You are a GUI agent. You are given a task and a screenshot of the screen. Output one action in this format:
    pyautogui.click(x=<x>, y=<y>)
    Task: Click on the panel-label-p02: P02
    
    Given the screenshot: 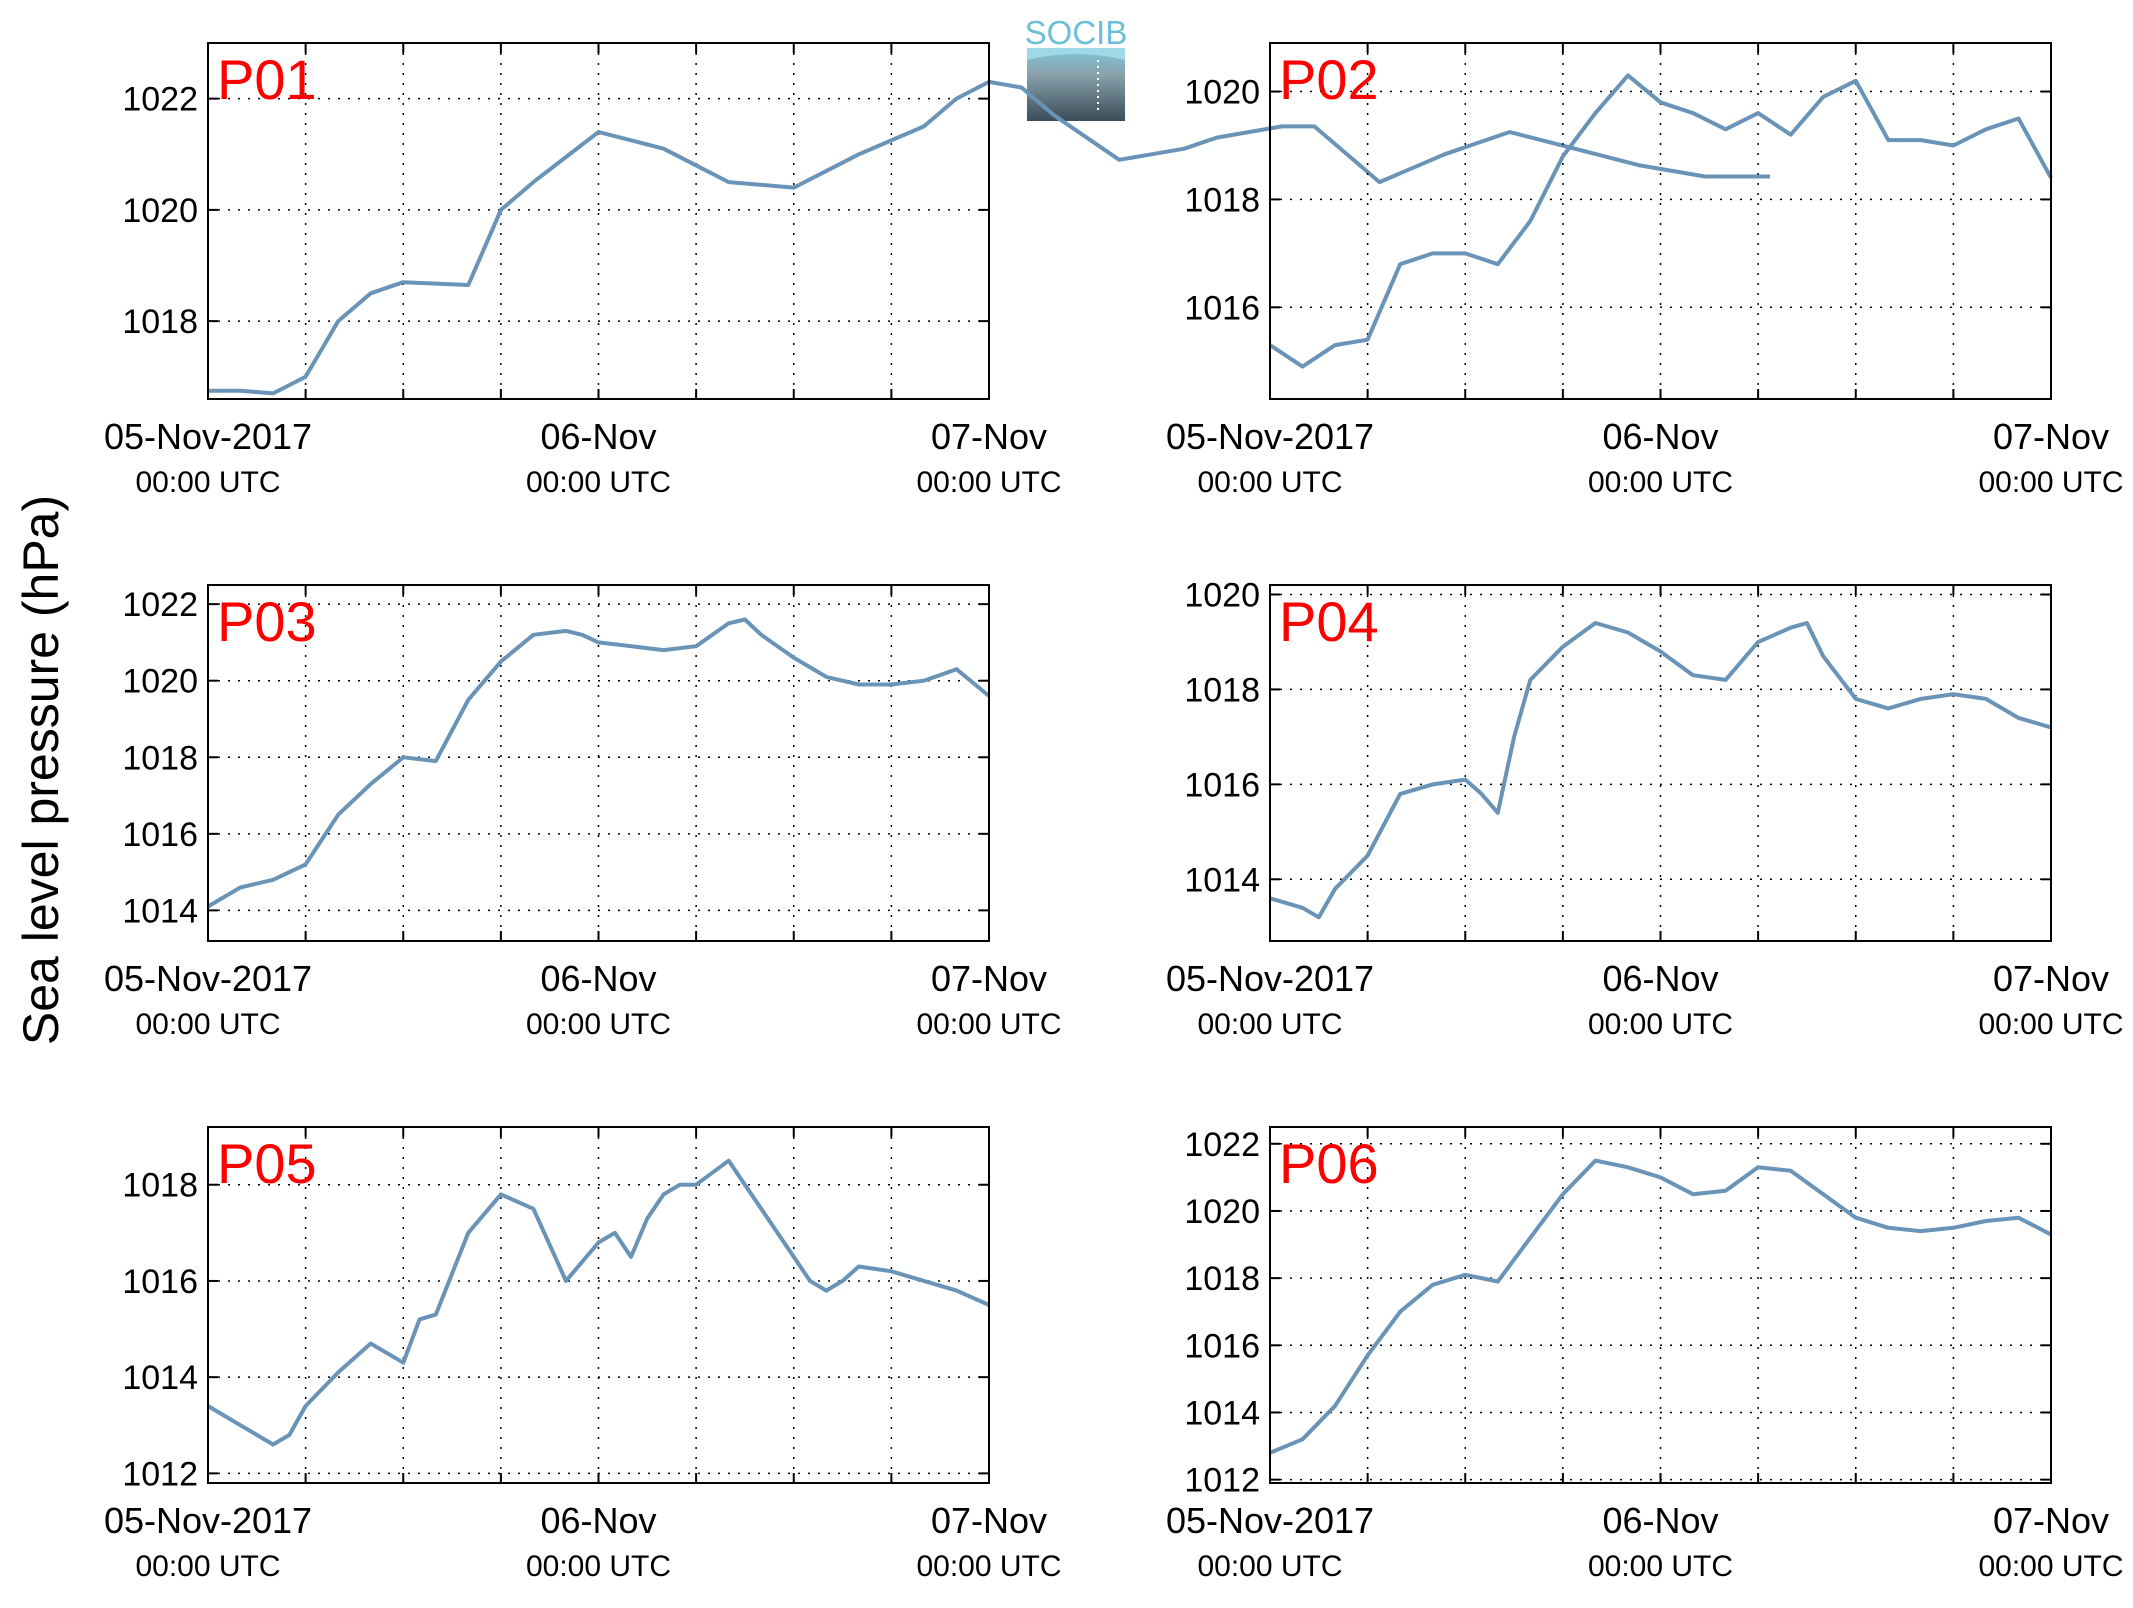 What is the action you would take?
    pyautogui.click(x=1329, y=79)
    